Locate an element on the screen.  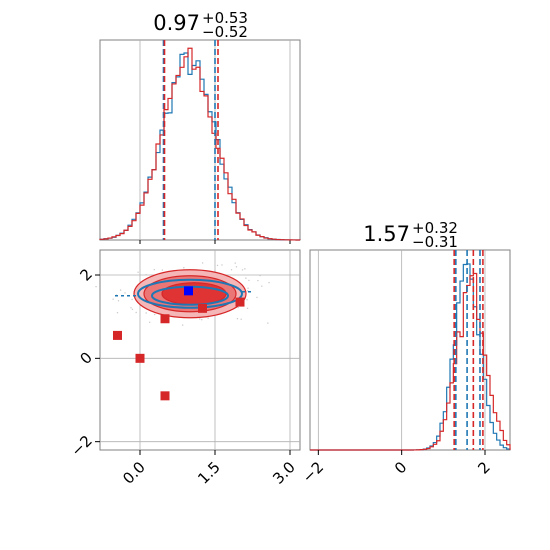
right-hist-series is located at coordinates (410, 357).